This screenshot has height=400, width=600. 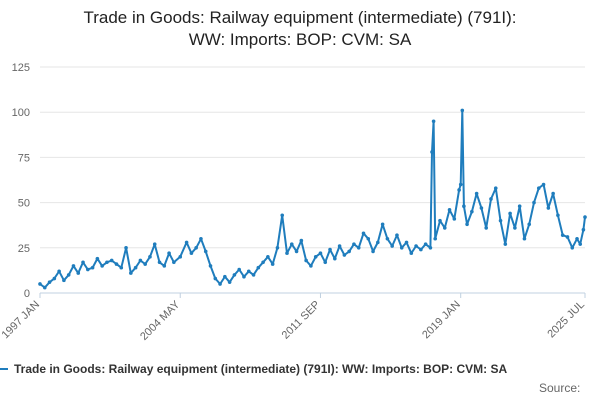 I want to click on x-tick-label: 2011 SEP, so click(x=301, y=320).